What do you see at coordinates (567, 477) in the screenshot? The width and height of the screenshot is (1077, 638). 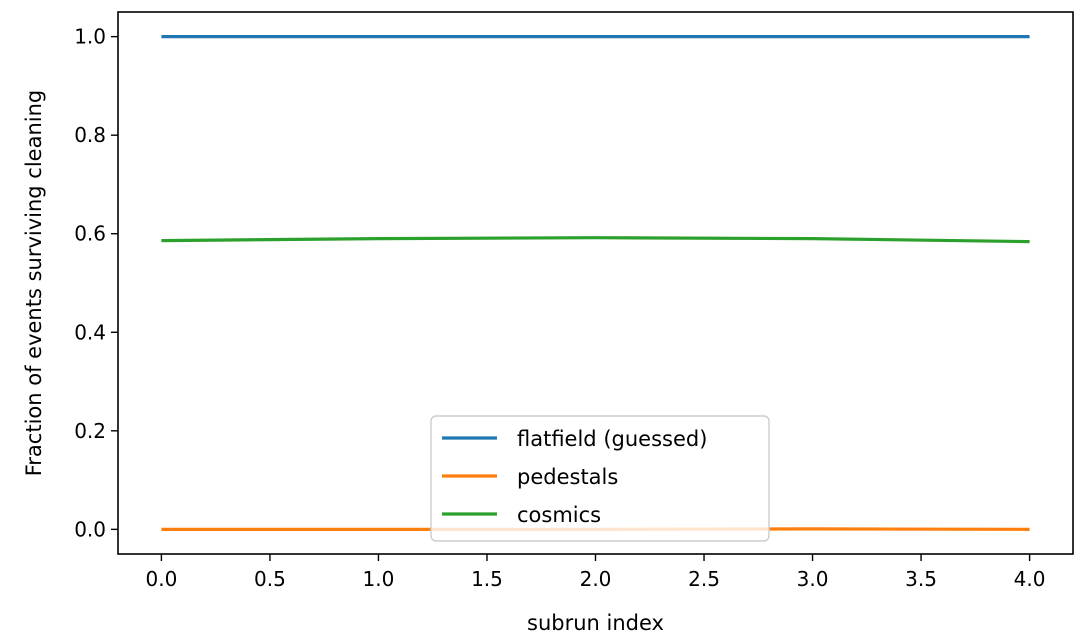 I see `legend-label-1: pedestals` at bounding box center [567, 477].